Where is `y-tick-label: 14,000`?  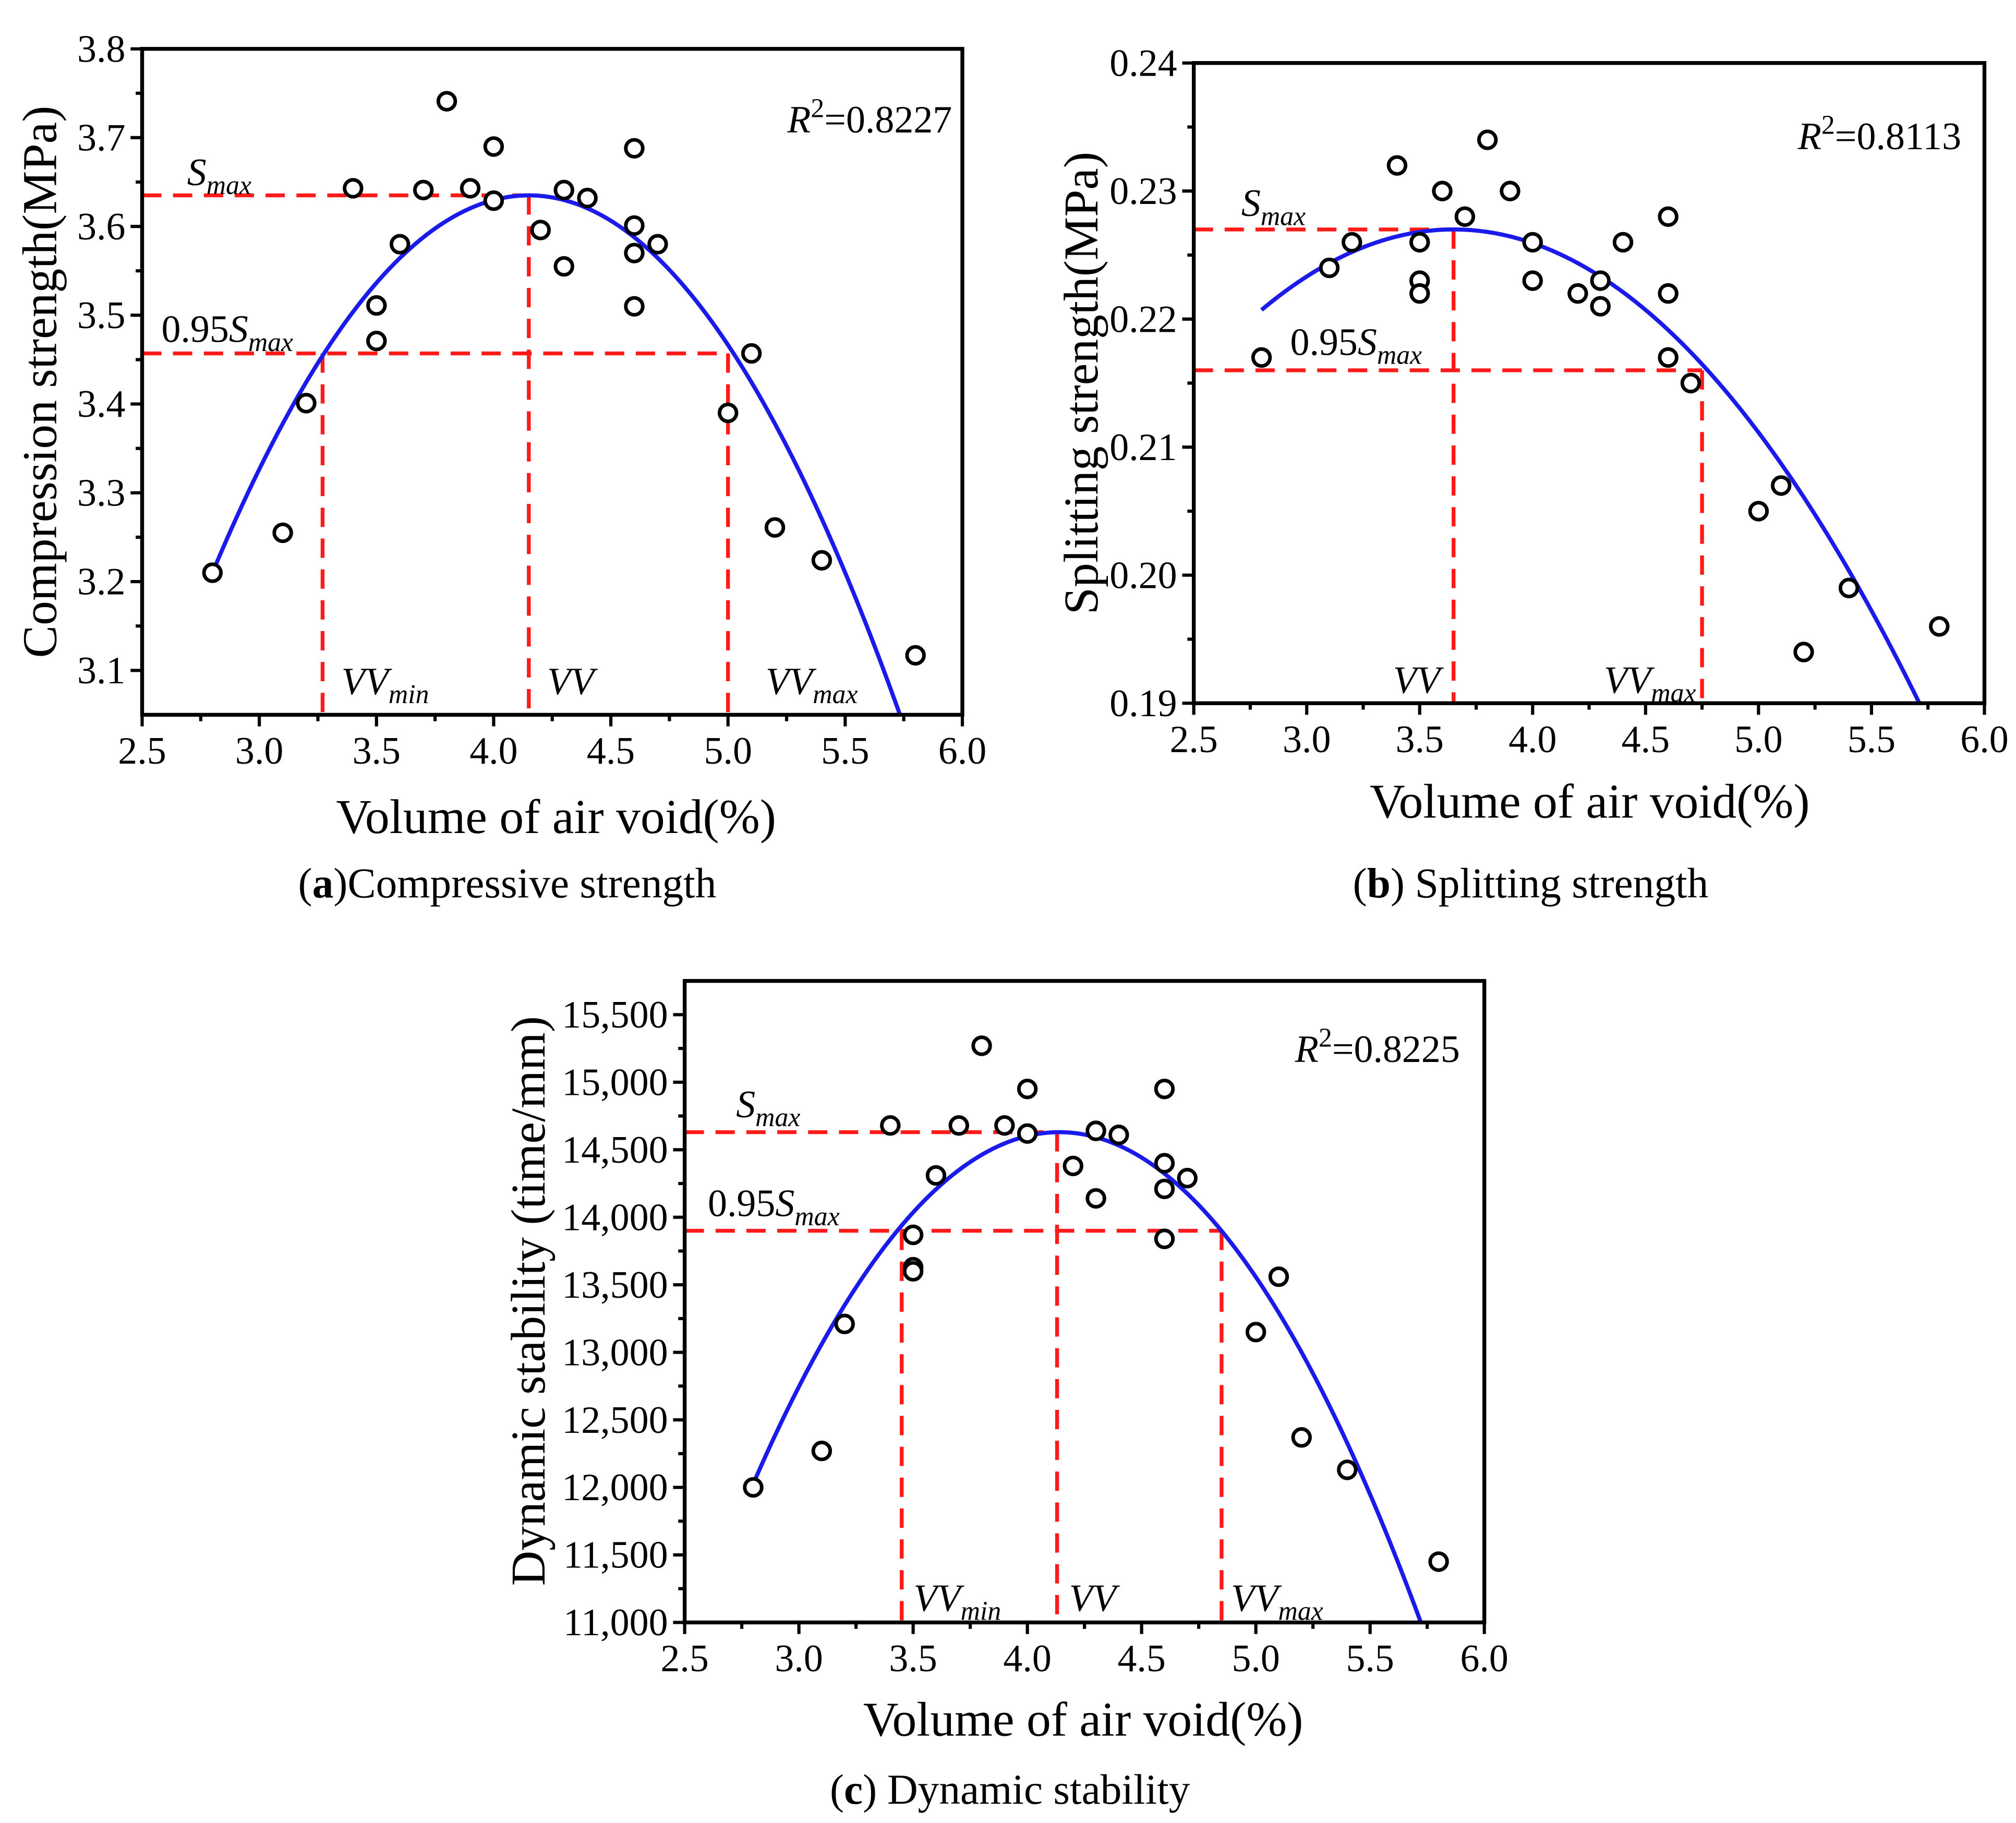
y-tick-label: 14,000 is located at coordinates (615, 1217).